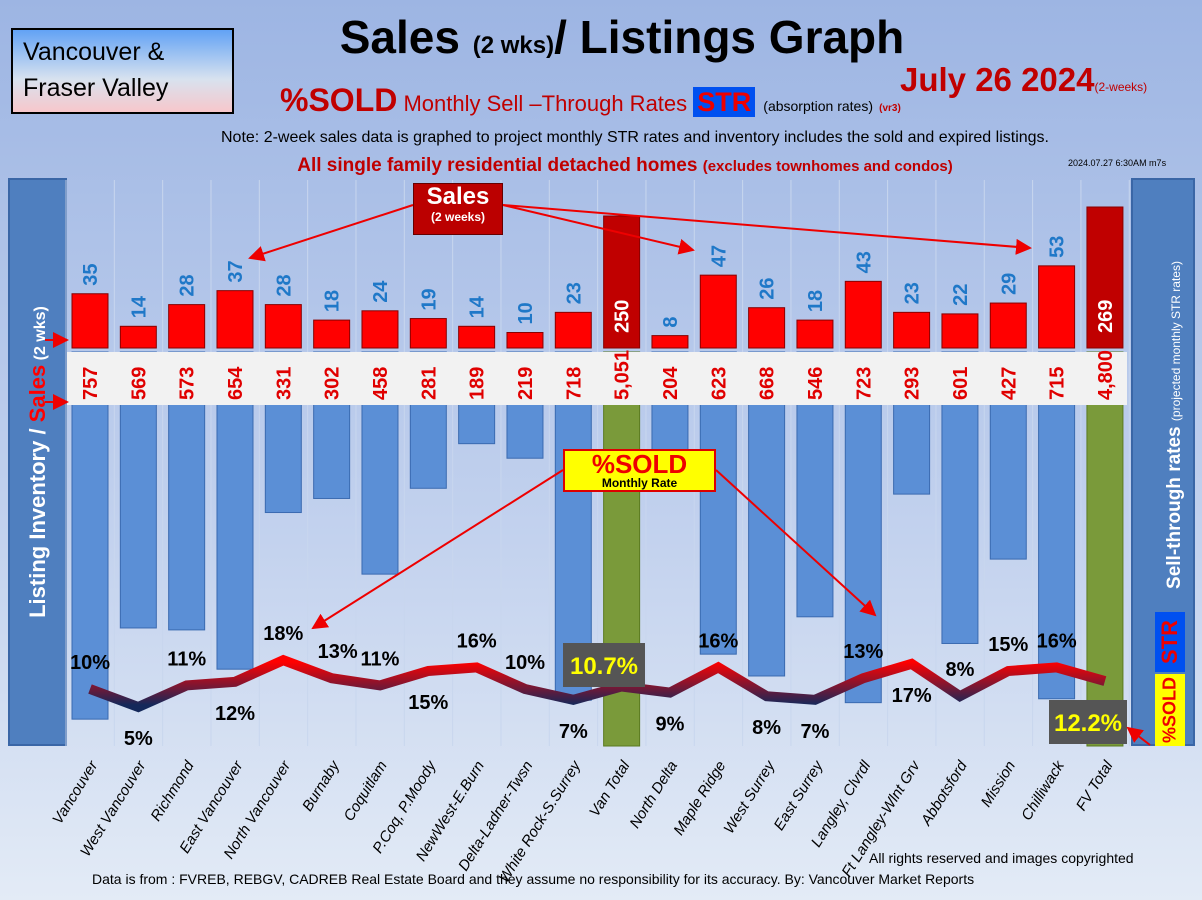  What do you see at coordinates (1009, 284) in the screenshot?
I see `sales-value-label: 29` at bounding box center [1009, 284].